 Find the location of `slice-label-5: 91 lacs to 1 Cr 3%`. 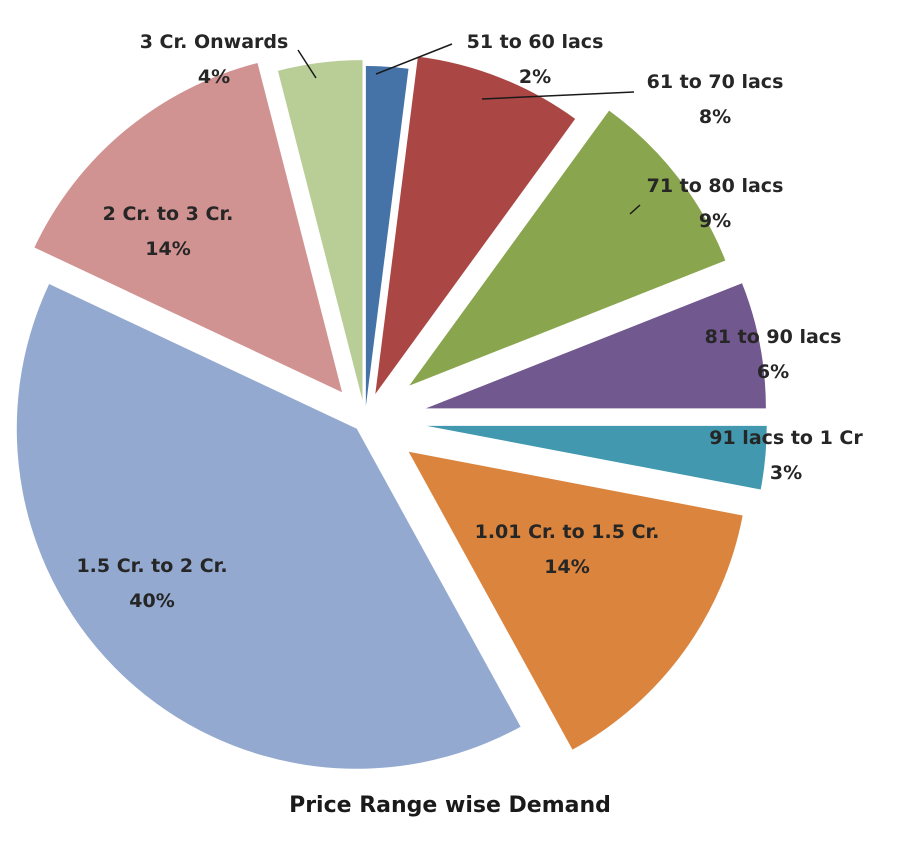

slice-label-5: 91 lacs to 1 Cr 3% is located at coordinates (786, 455).